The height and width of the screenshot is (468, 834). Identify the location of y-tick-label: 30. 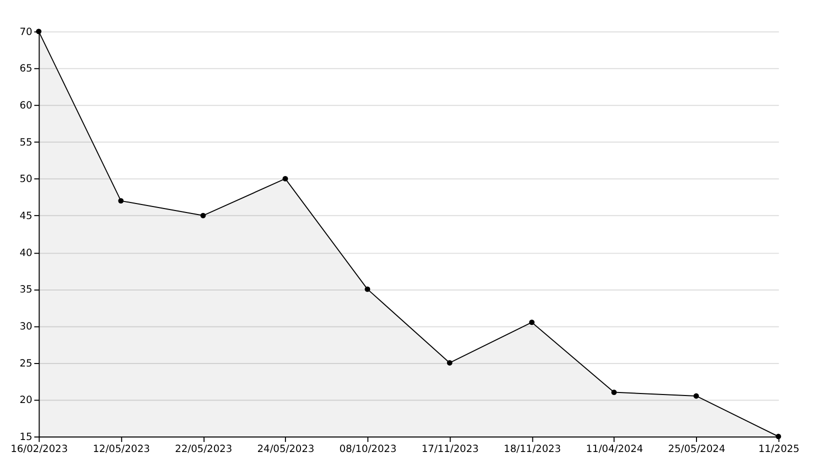
(26, 326).